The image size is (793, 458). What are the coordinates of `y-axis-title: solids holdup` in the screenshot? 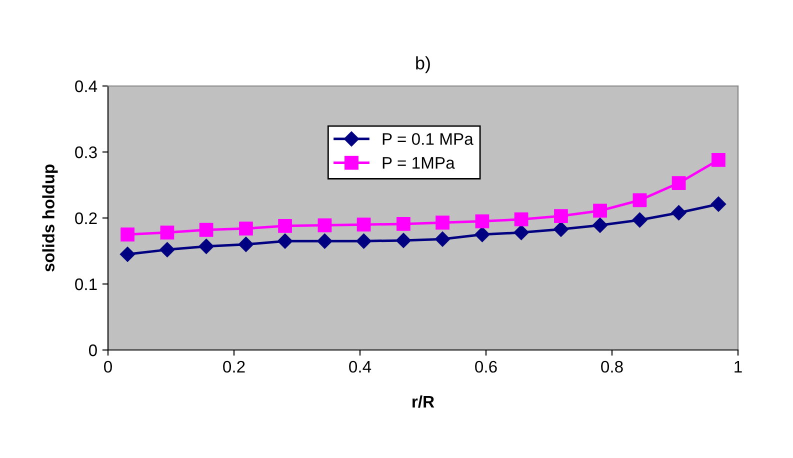 It's located at (50, 218).